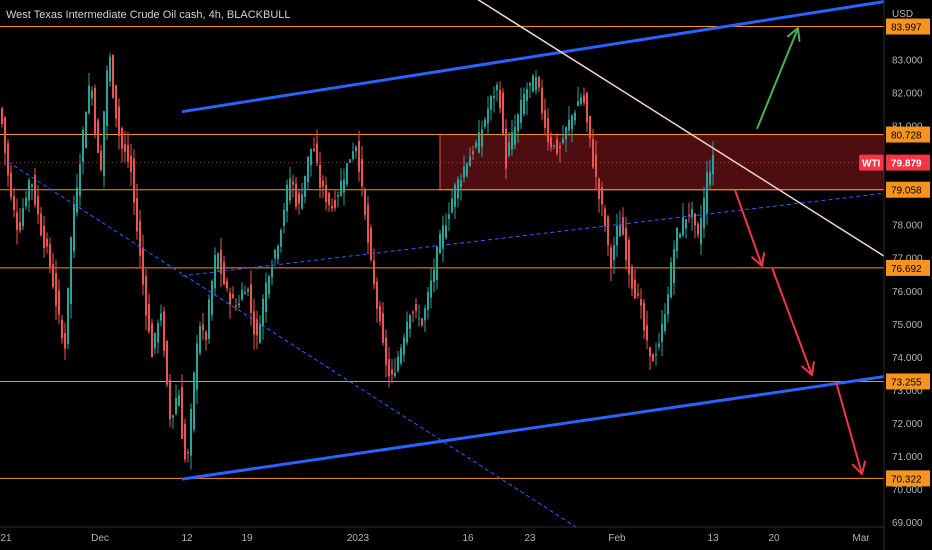 The width and height of the screenshot is (932, 550). I want to click on x-tick-label: 21, so click(6, 538).